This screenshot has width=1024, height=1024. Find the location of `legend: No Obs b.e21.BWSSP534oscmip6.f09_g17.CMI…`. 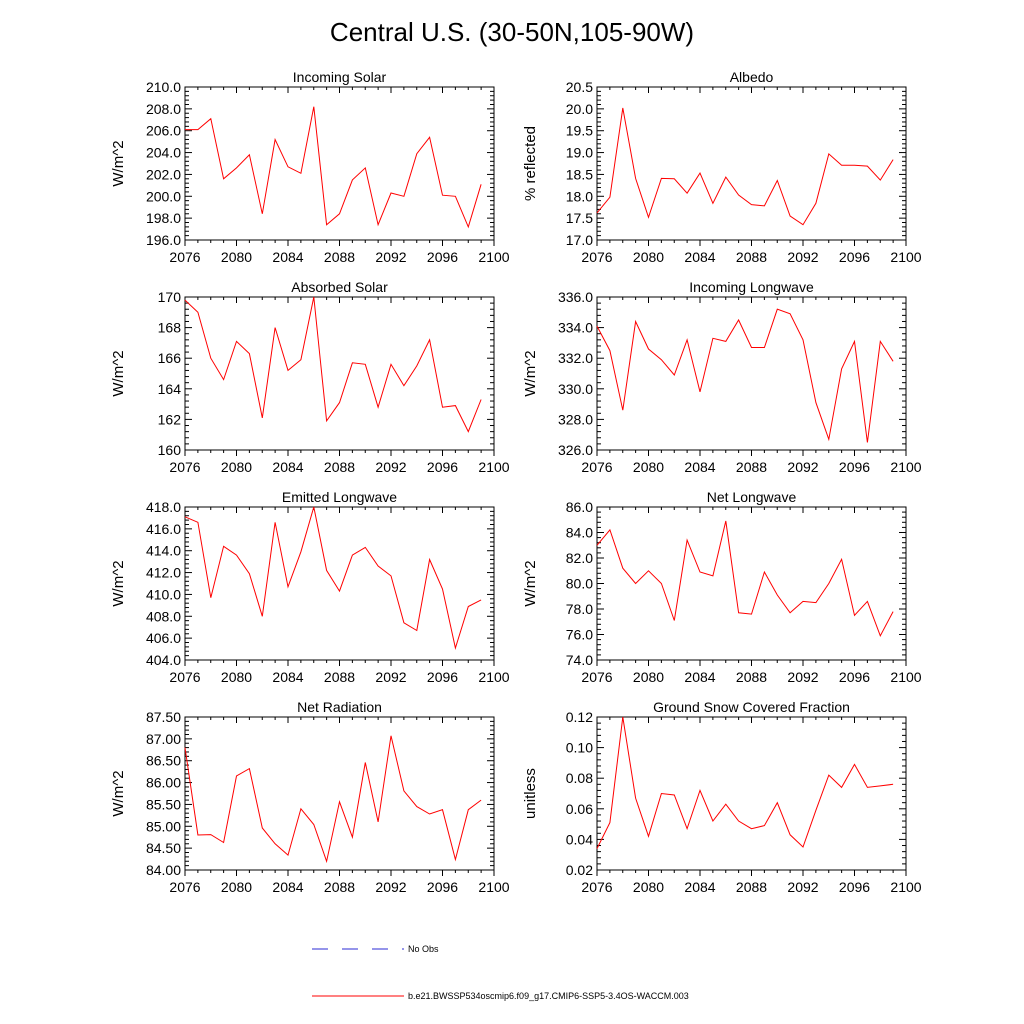

legend: No Obs b.e21.BWSSP534oscmip6.f09_g17.CMI… is located at coordinates (500, 972).